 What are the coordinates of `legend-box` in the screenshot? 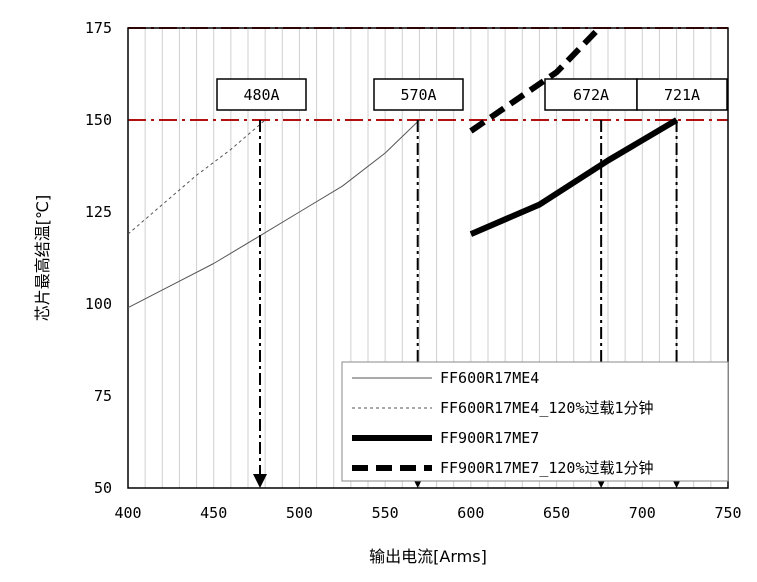 It's located at (535, 421).